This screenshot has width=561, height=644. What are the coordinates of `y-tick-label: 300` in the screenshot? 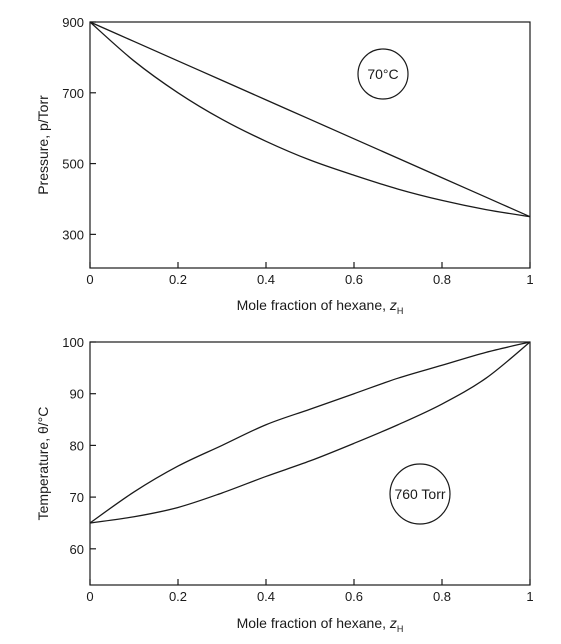 It's located at (73, 234).